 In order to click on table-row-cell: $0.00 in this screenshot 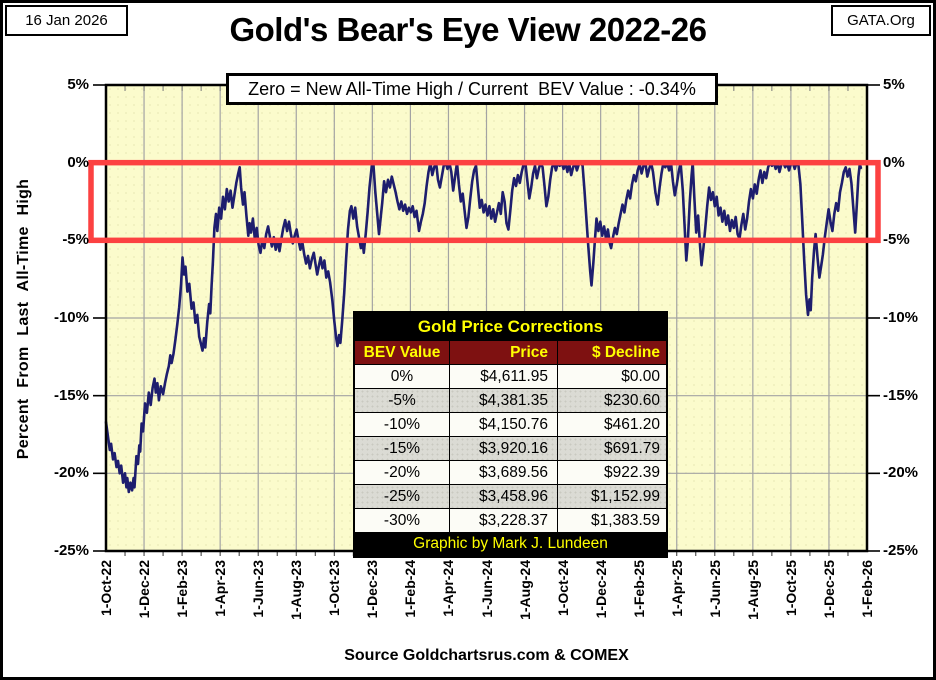, I will do `click(611, 376)`.